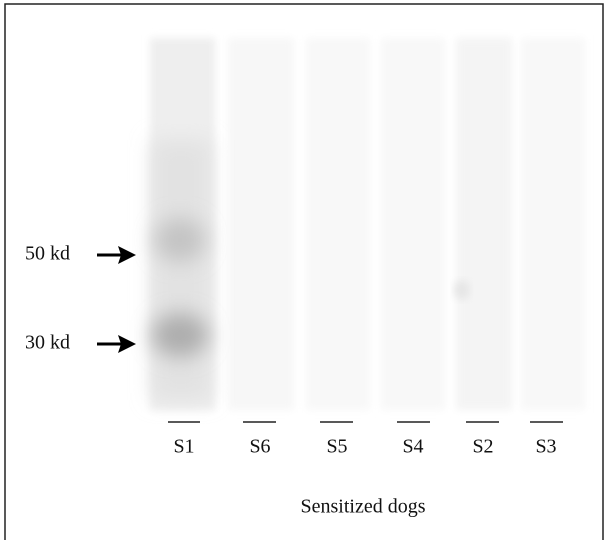 This screenshot has width=608, height=540. I want to click on marker-30: 30 kd, so click(80, 343).